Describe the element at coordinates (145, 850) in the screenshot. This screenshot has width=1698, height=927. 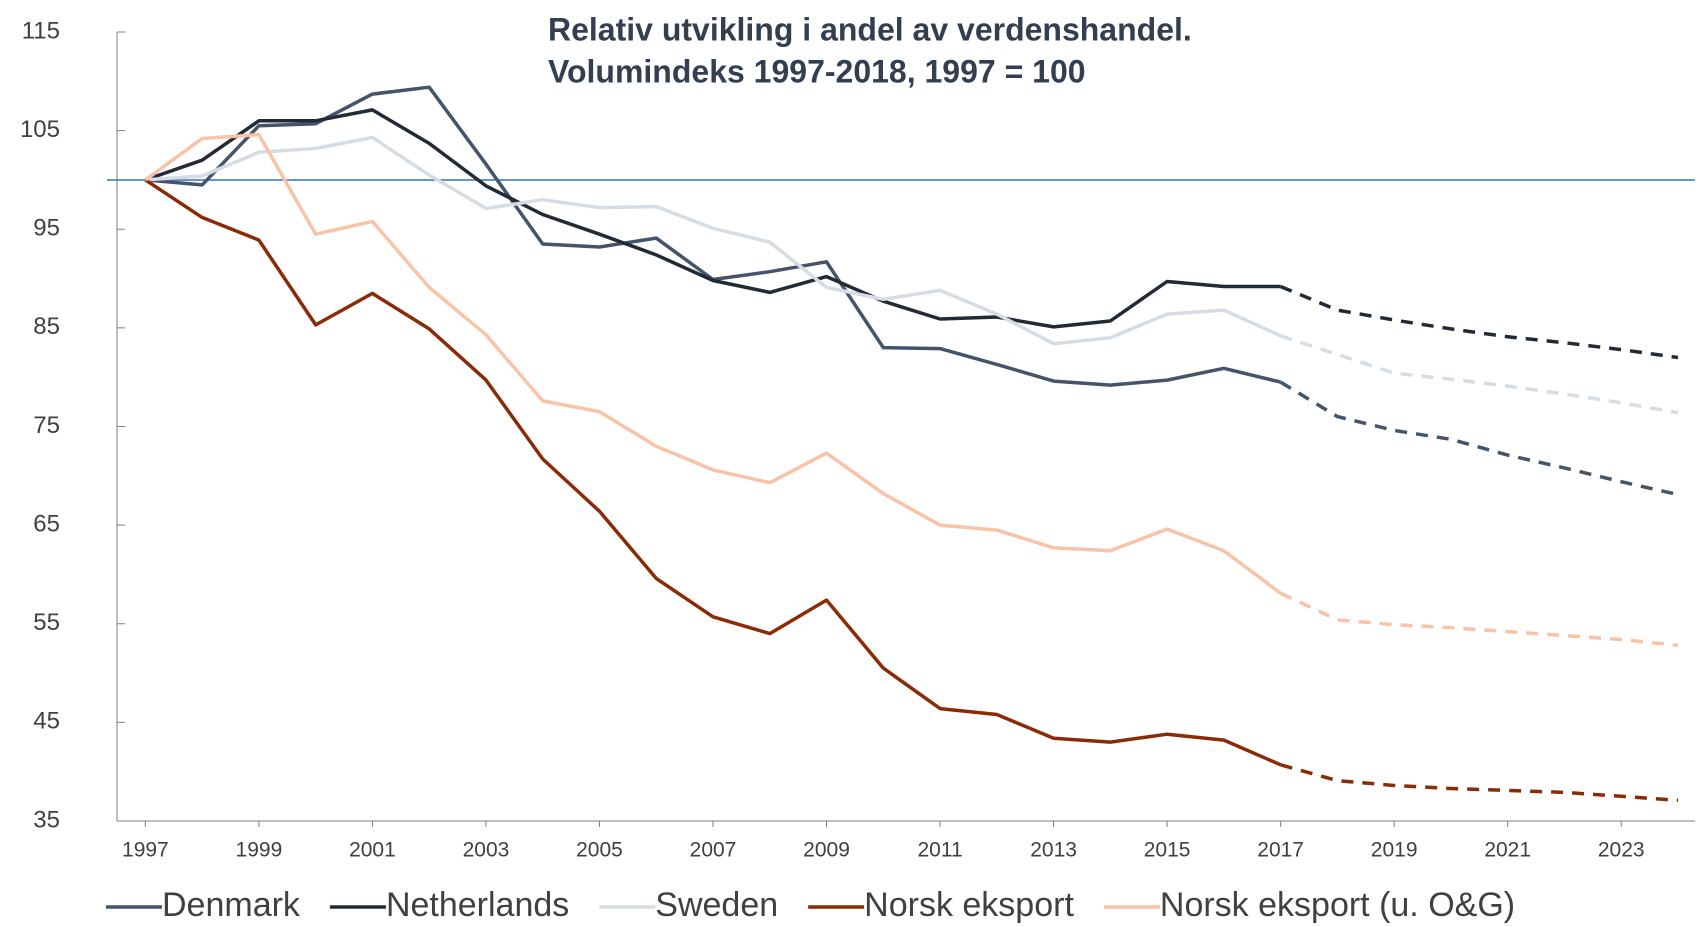
I see `x-tick-label: 1997` at that location.